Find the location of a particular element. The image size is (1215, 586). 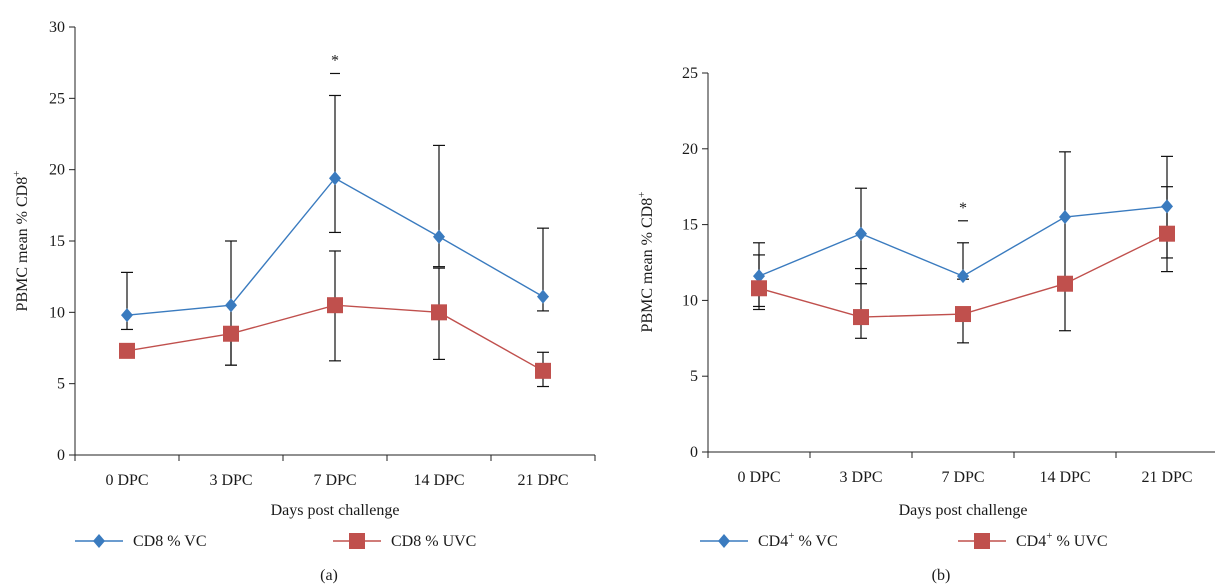

legend-entry: CD4+ % UVC is located at coordinates (1062, 540).